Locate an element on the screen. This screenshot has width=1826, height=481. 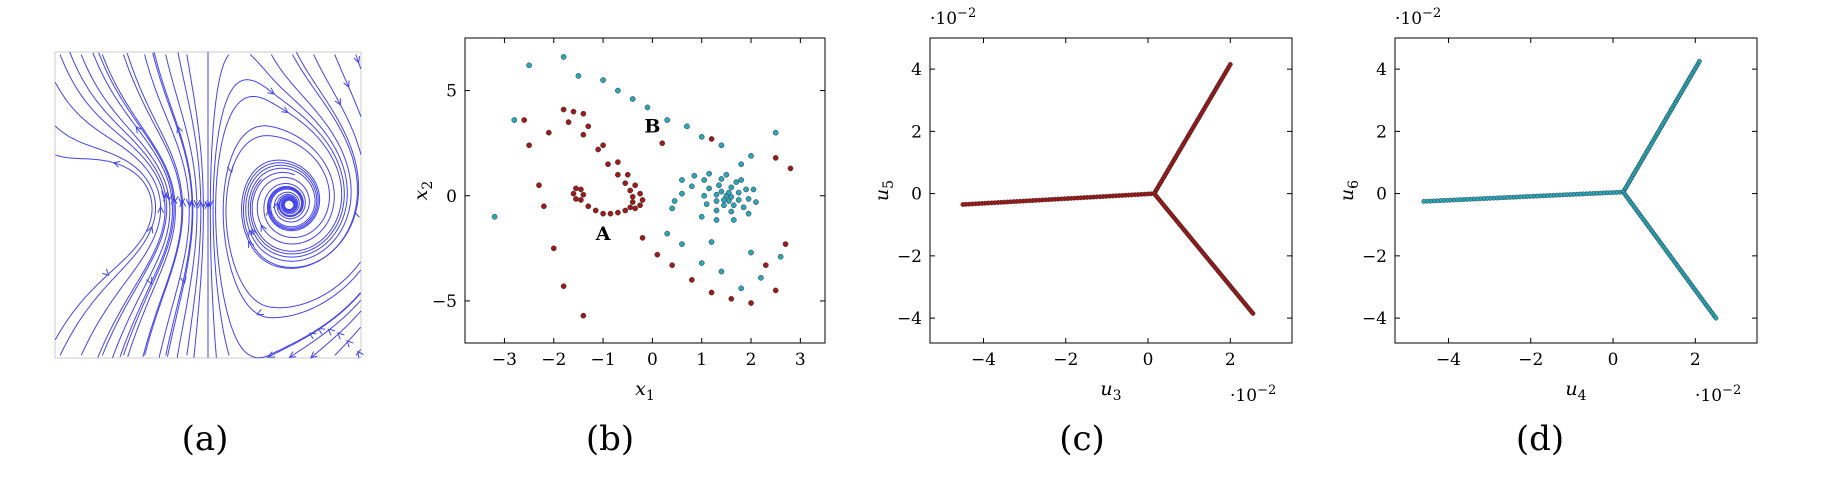
stream-lines is located at coordinates (209, 205).